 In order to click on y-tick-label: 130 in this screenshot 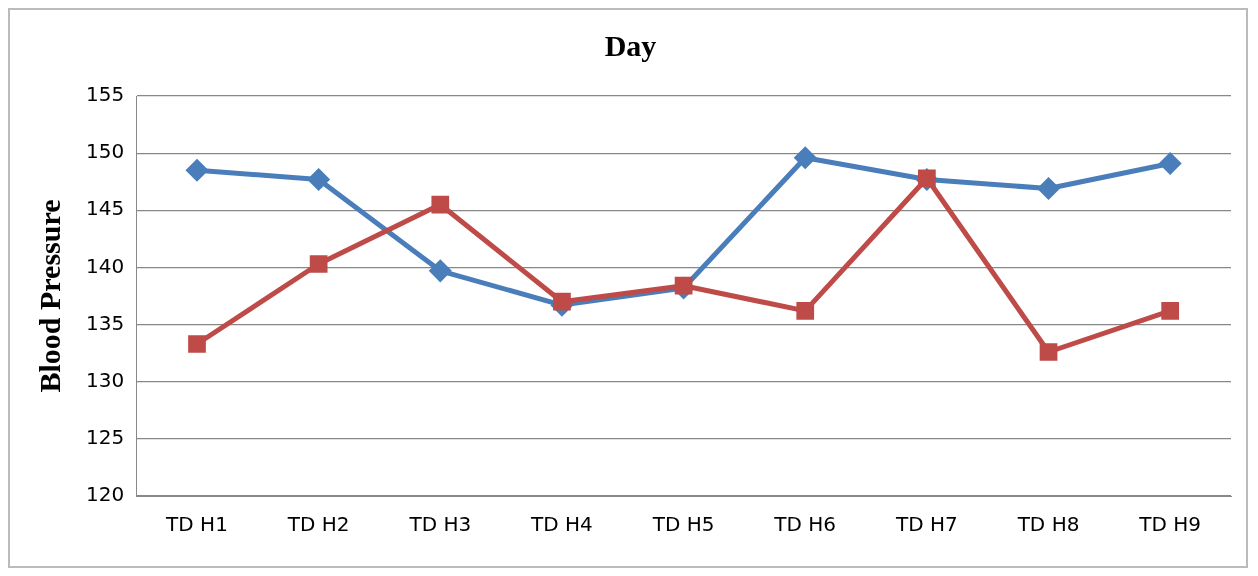, I will do `click(105, 379)`.